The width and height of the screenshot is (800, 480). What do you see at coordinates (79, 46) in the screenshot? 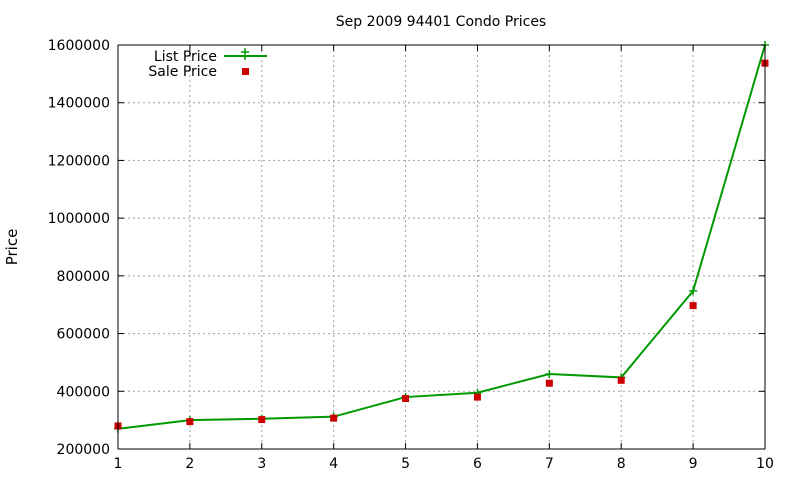
I see `y-tick-label: 1600000` at bounding box center [79, 46].